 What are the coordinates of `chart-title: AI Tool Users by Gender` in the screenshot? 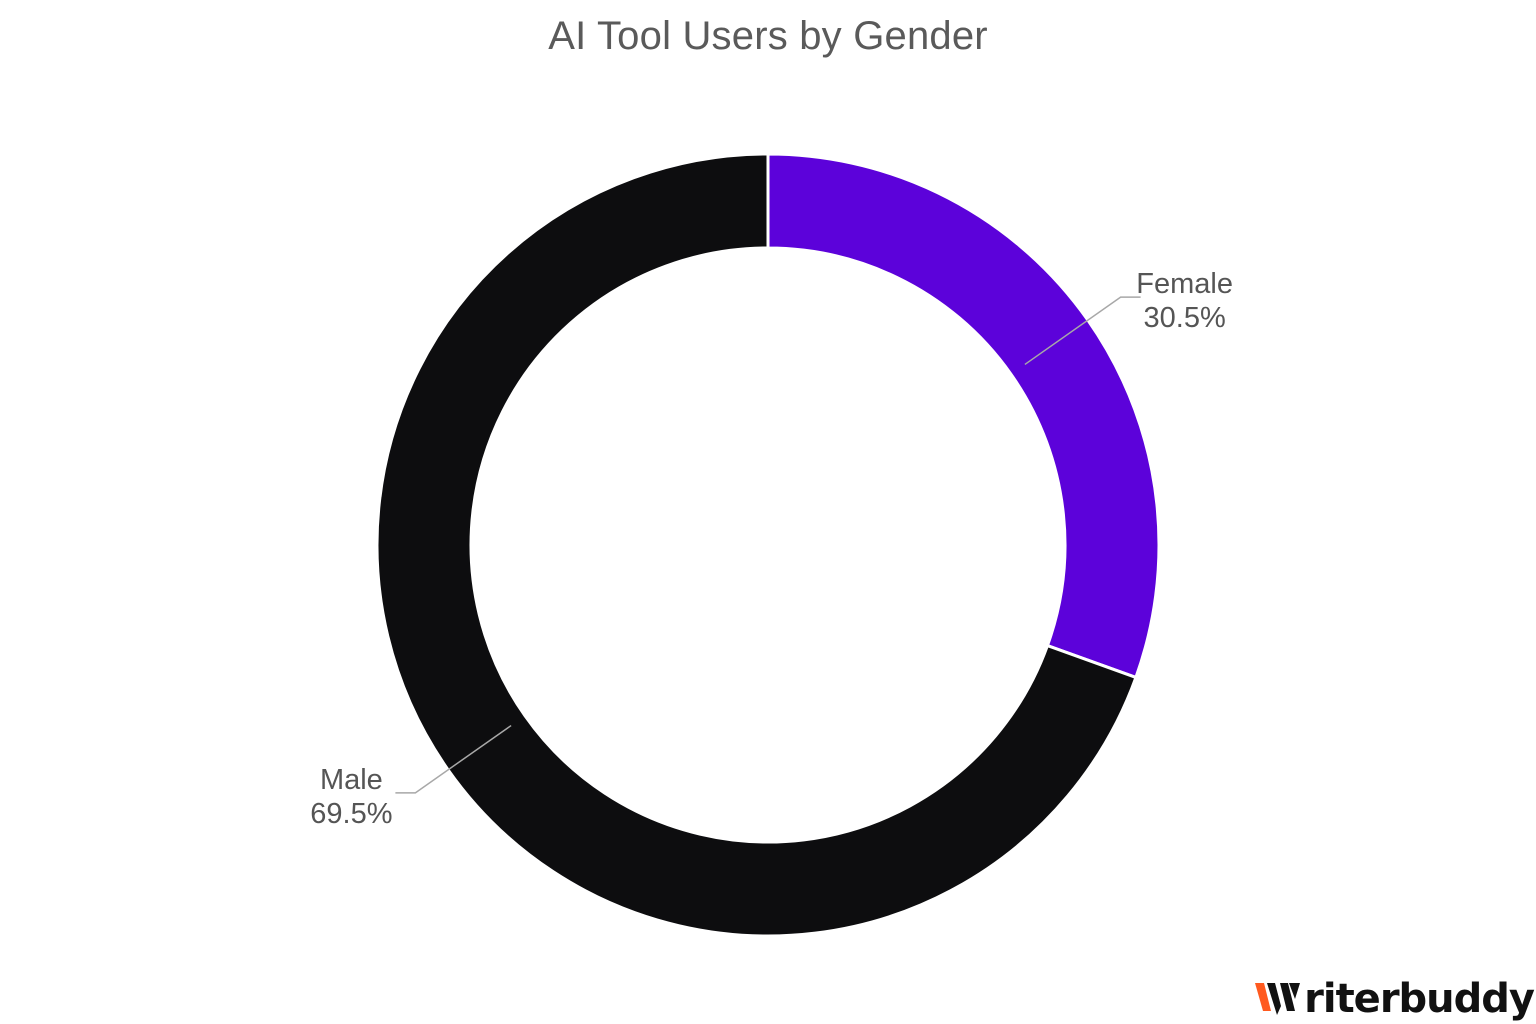 It's located at (768, 36).